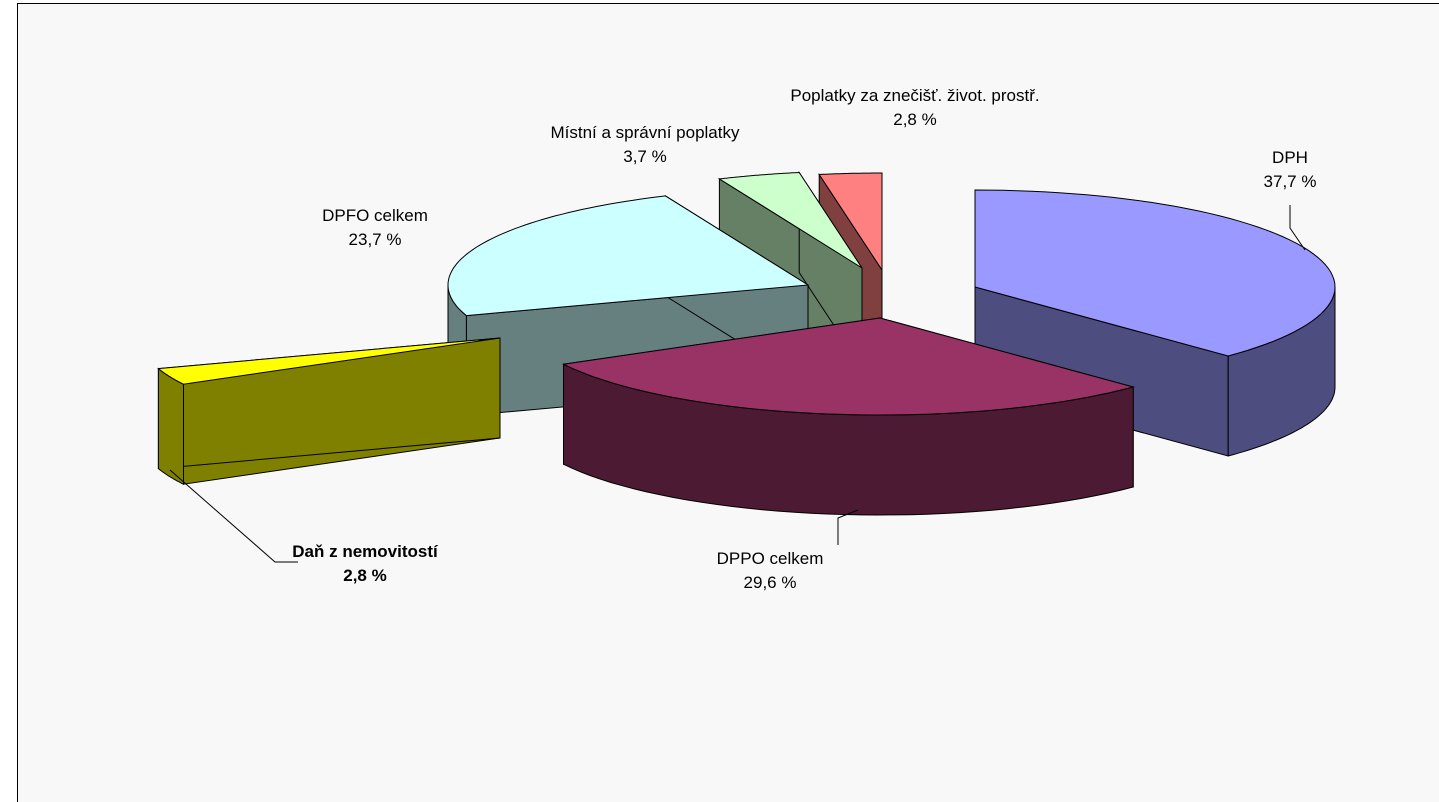  I want to click on slice-wall, so click(170, 426).